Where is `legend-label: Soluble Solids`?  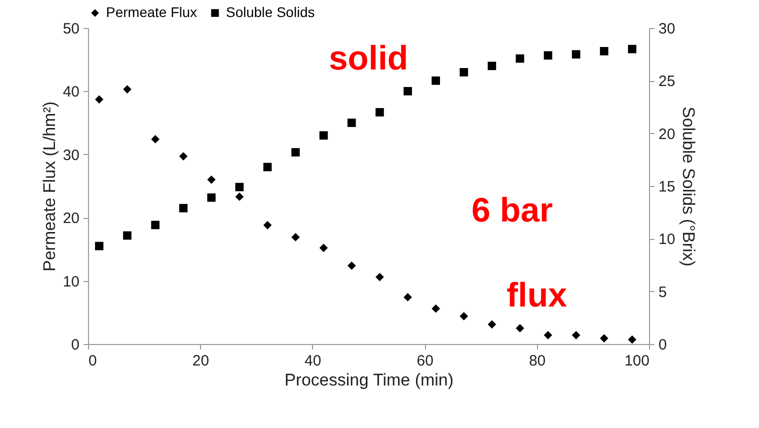 legend-label: Soluble Solids is located at coordinates (270, 12).